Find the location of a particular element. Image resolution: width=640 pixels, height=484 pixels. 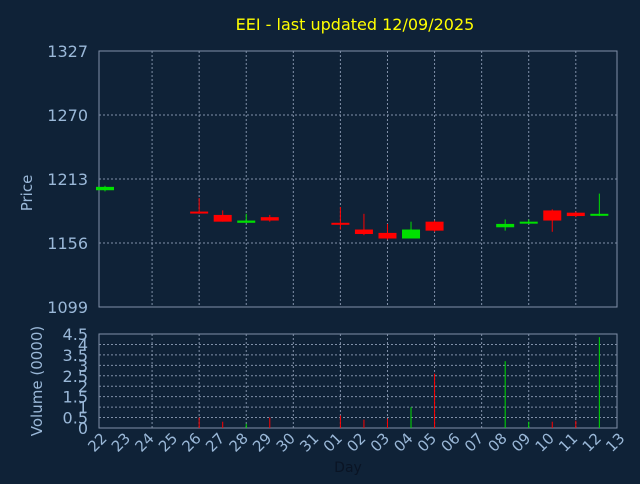

volume-tick-label: 1 is located at coordinates (83, 407).